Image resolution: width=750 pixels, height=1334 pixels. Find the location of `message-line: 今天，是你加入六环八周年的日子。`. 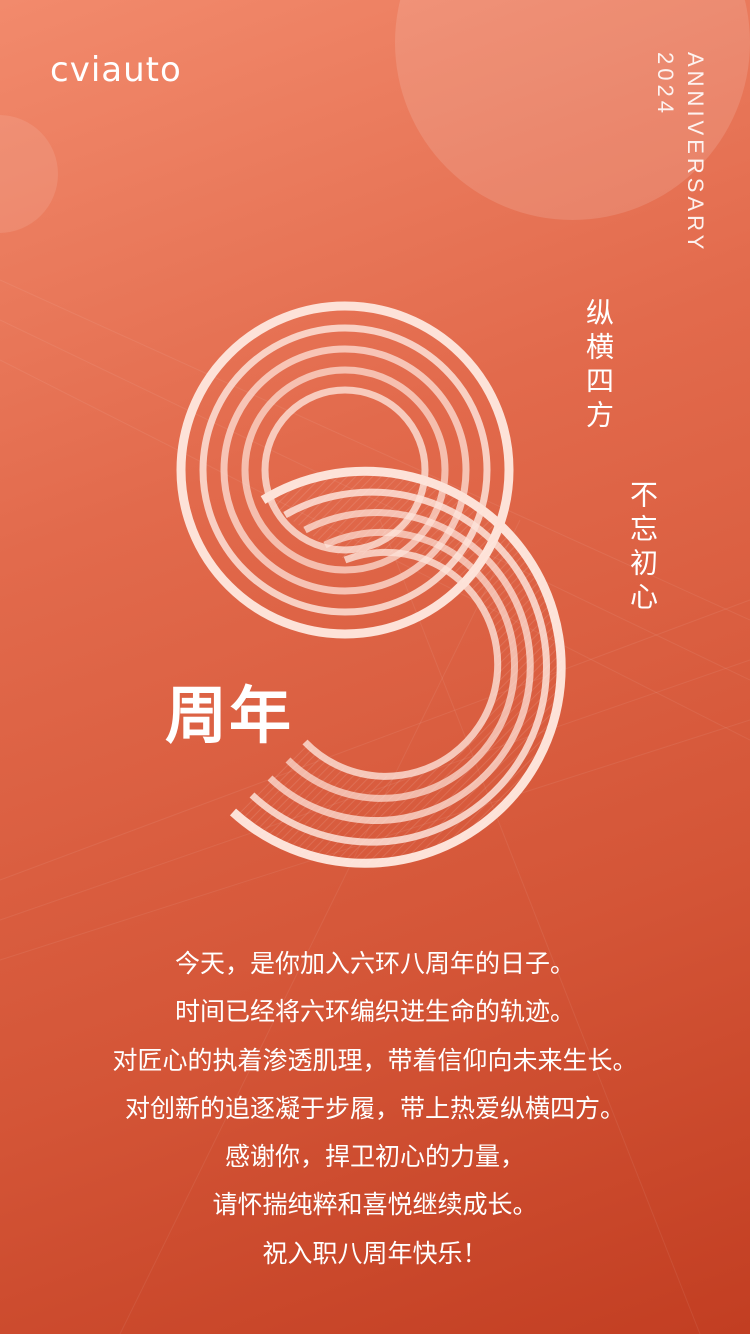

message-line: 今天，是你加入六环八周年的日子。 is located at coordinates (374, 963).